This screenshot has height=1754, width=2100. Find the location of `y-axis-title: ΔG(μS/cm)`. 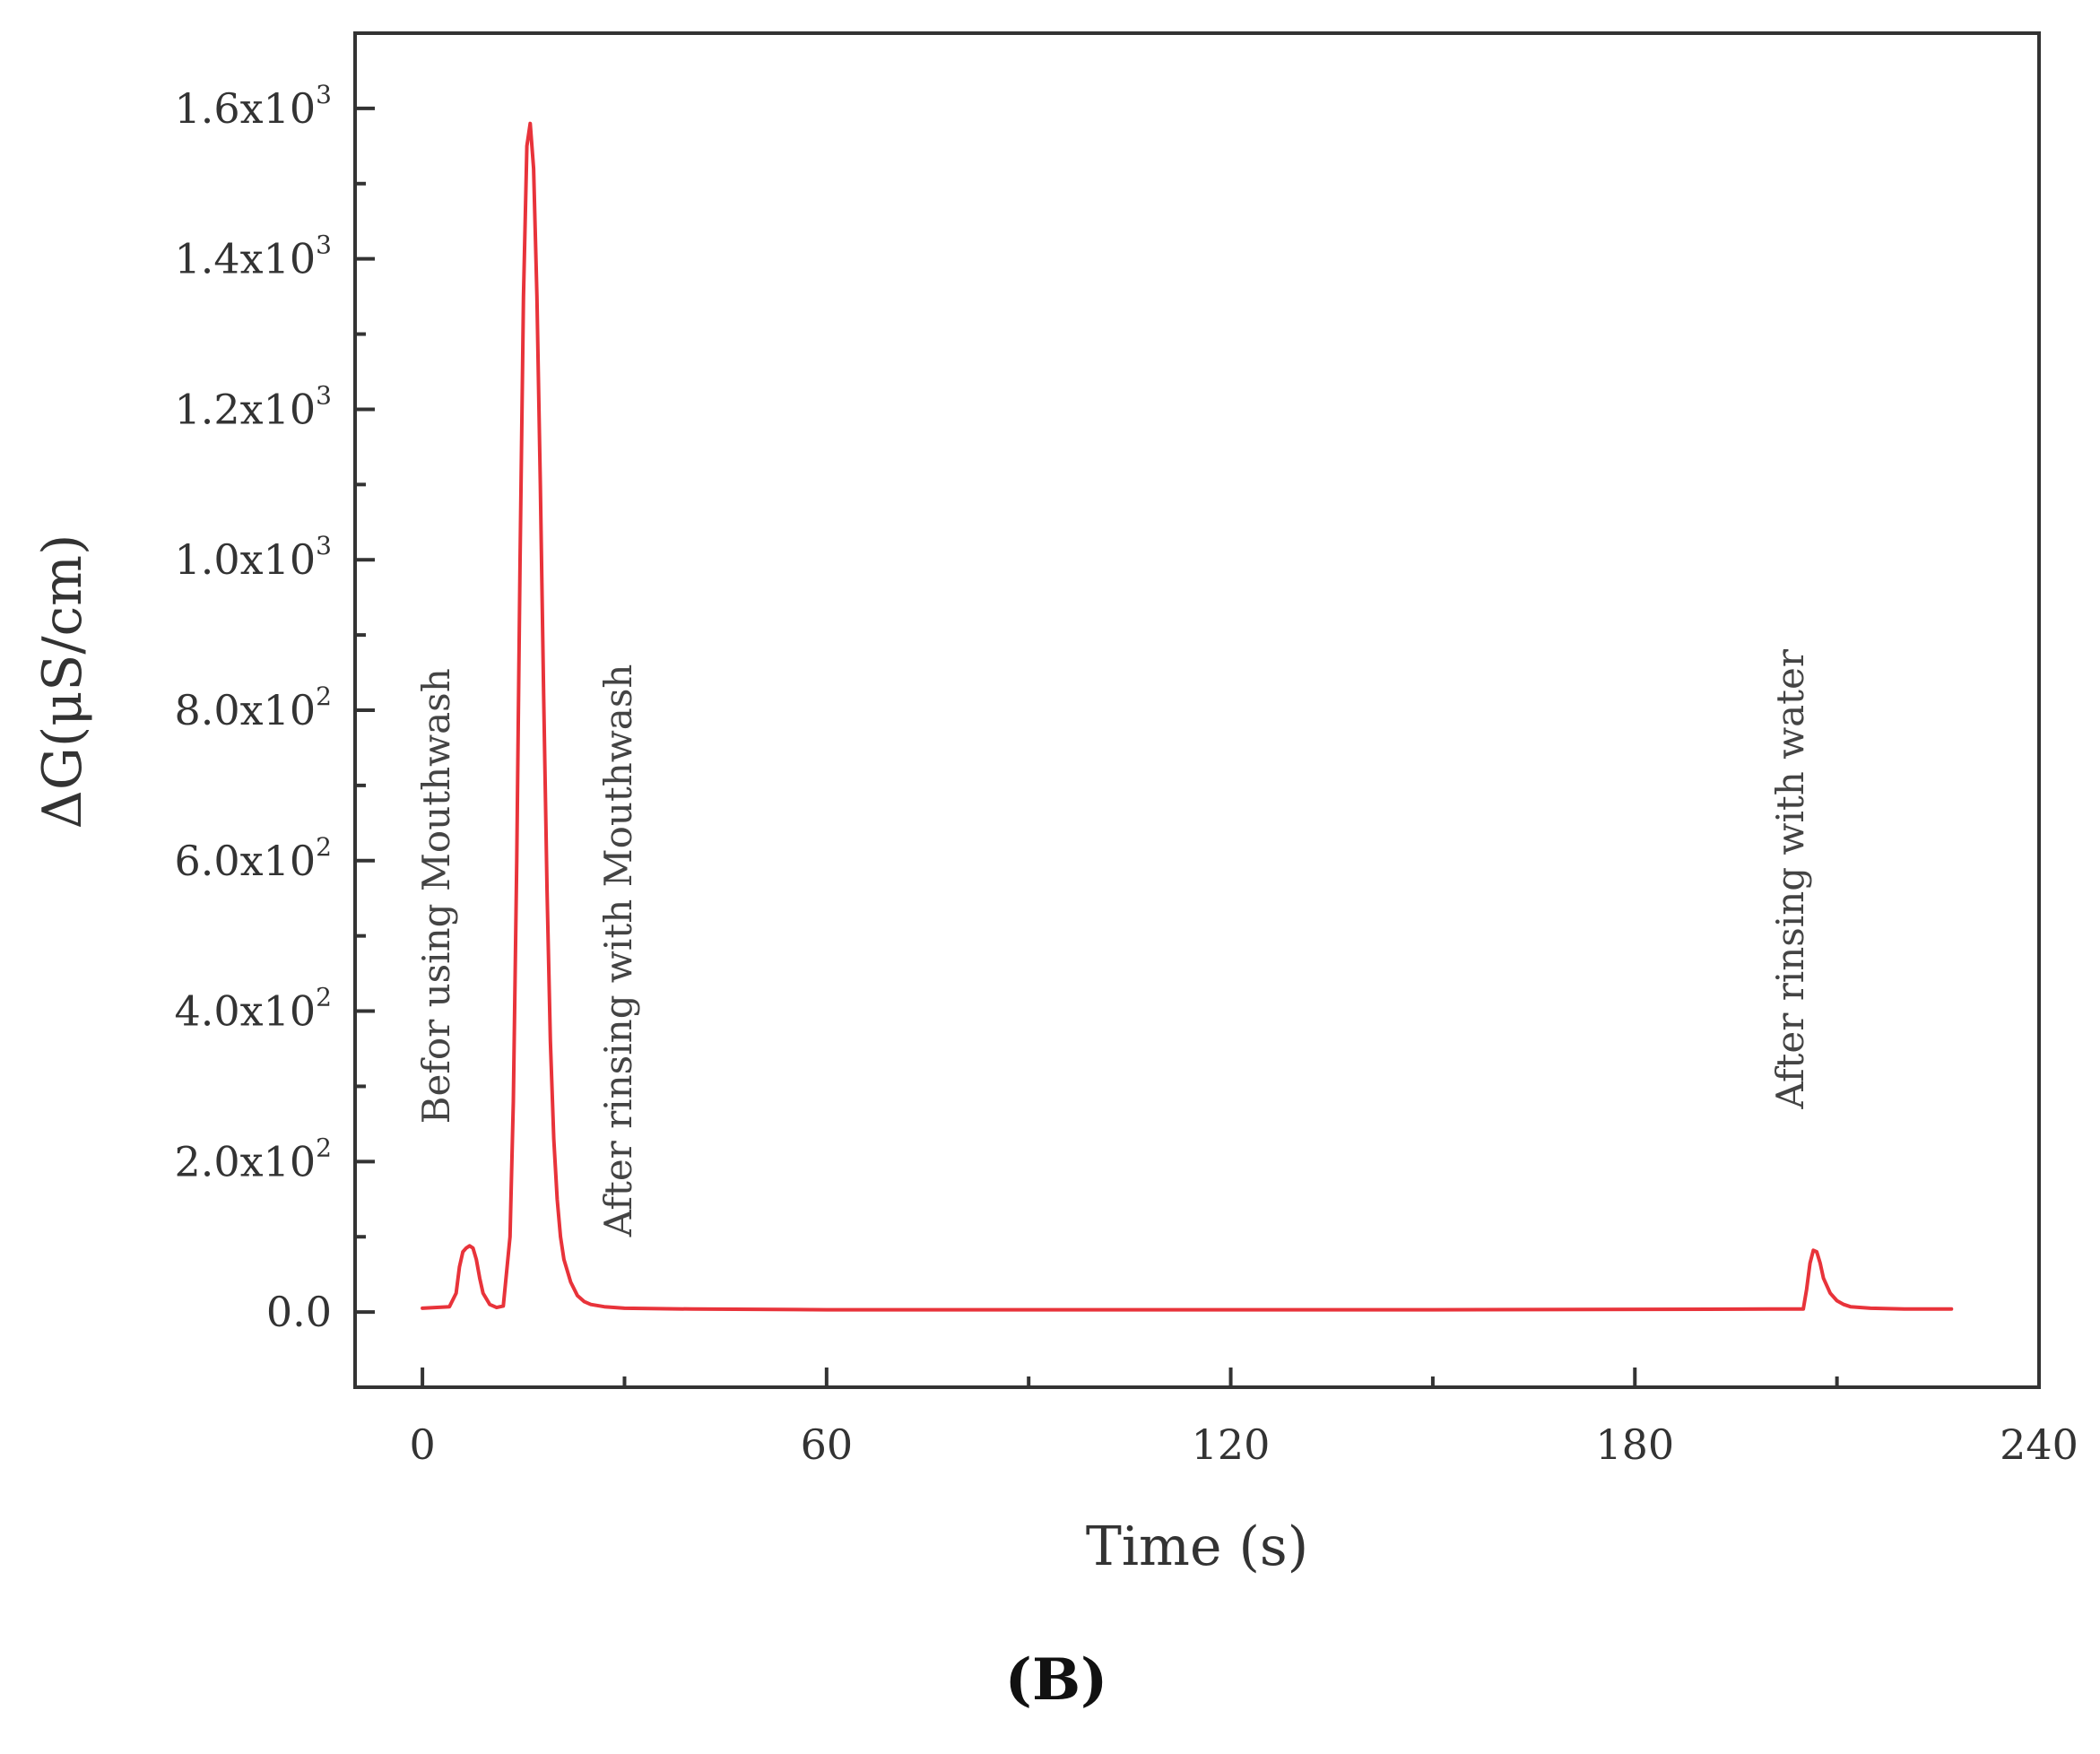

y-axis-title: ΔG(μS/cm) is located at coordinates (62, 681).